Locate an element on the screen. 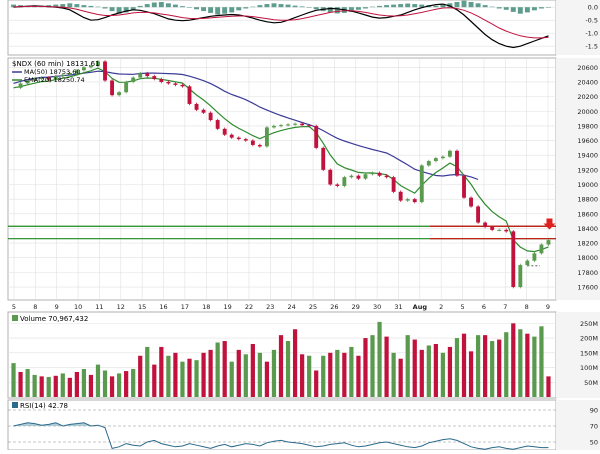 This screenshot has height=454, width=600. ema20-legend-label: EMA(20) 18250.74 is located at coordinates (54, 80).